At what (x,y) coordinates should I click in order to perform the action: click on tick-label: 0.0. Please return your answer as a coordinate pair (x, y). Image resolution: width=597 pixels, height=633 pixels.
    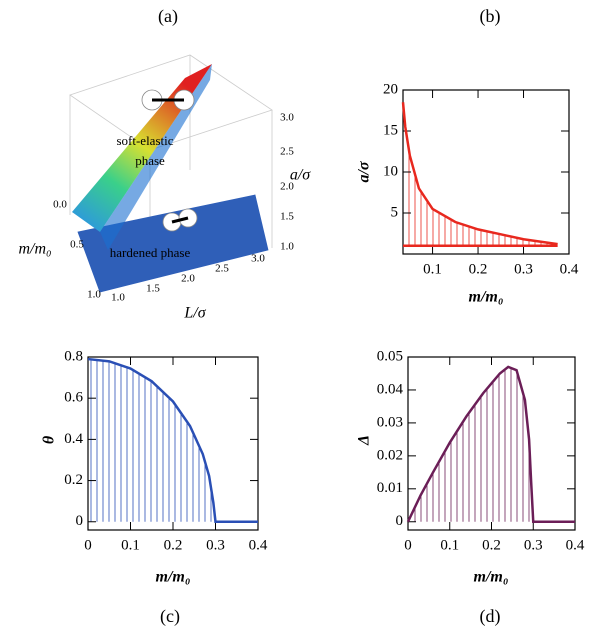
    Looking at the image, I should click on (60, 205).